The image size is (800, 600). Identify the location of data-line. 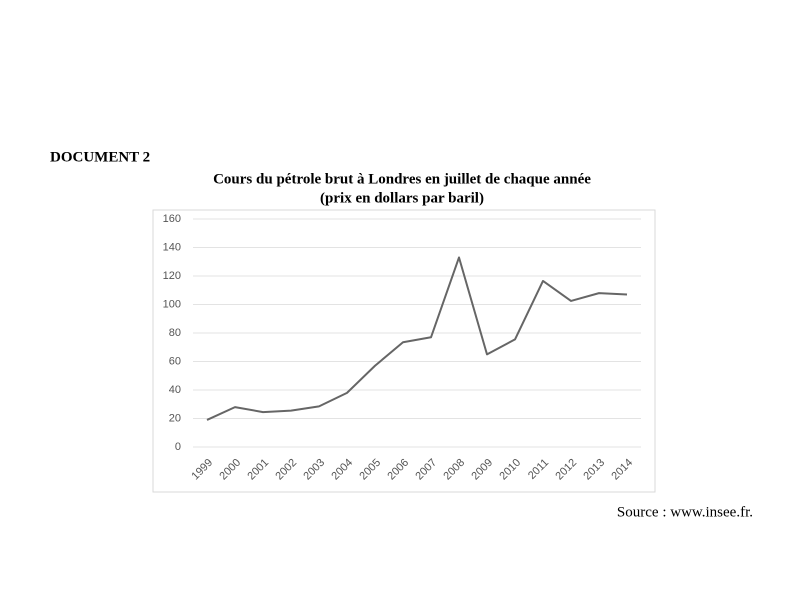
(417, 338).